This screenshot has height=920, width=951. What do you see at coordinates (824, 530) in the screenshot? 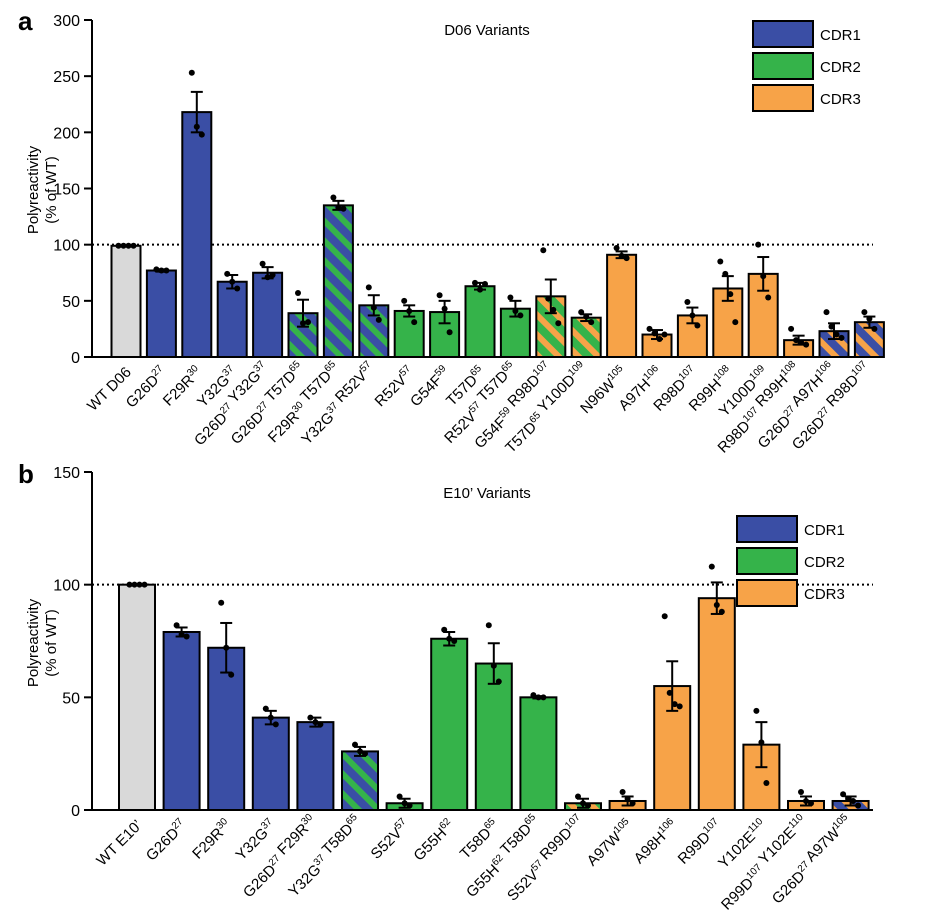
I see `legend-label: CDR1` at bounding box center [824, 530].